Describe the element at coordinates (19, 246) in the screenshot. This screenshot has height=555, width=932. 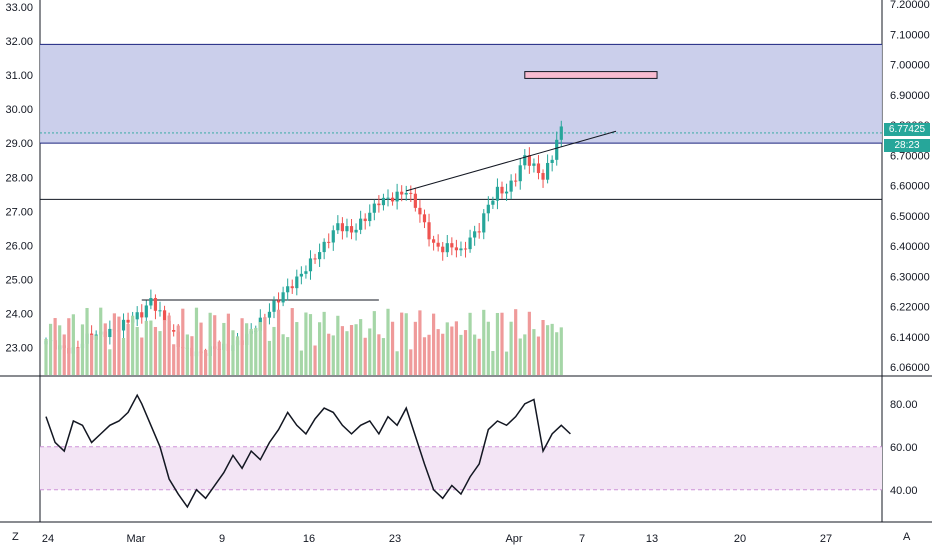
I see `left-axis-tick: 26.00` at that location.